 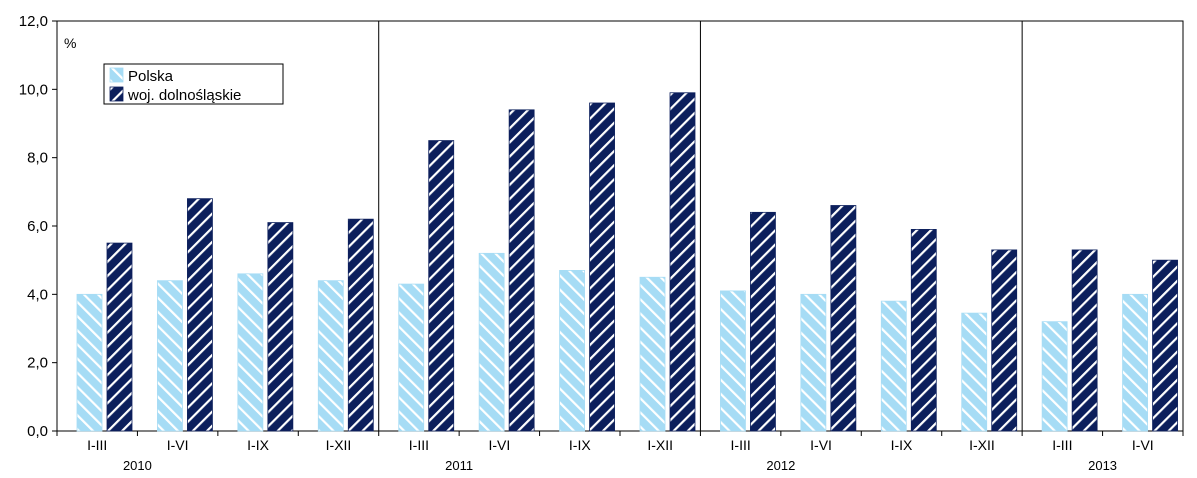 I want to click on y-axis-unit-label: %, so click(x=70, y=43).